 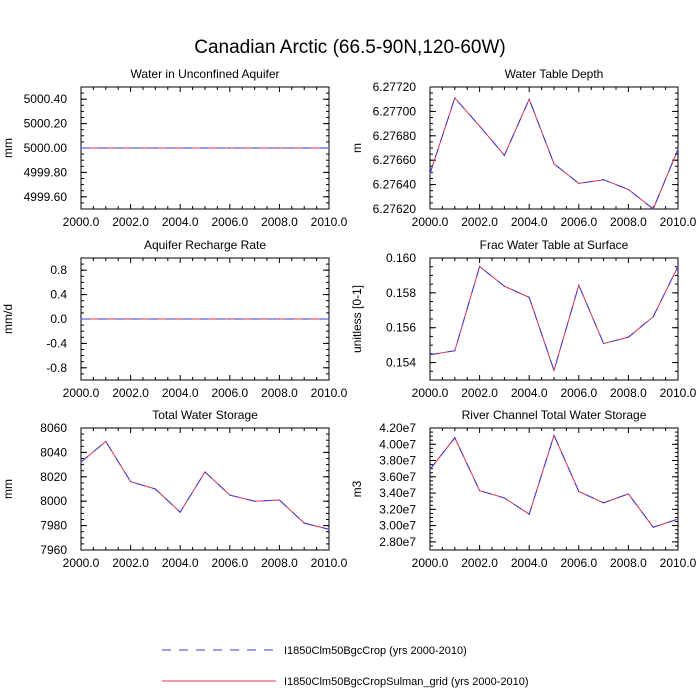 I want to click on y-tick-label: 3.00e7, so click(x=397, y=526).